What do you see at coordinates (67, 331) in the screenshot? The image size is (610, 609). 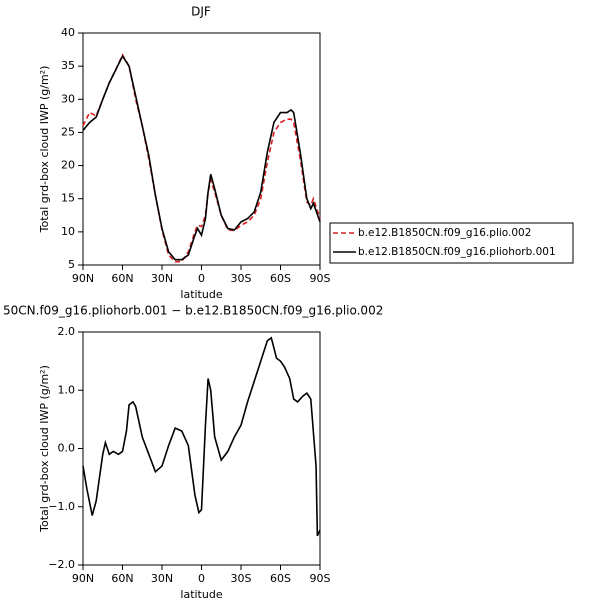 I see `y-tick-label: 2.0` at bounding box center [67, 331].